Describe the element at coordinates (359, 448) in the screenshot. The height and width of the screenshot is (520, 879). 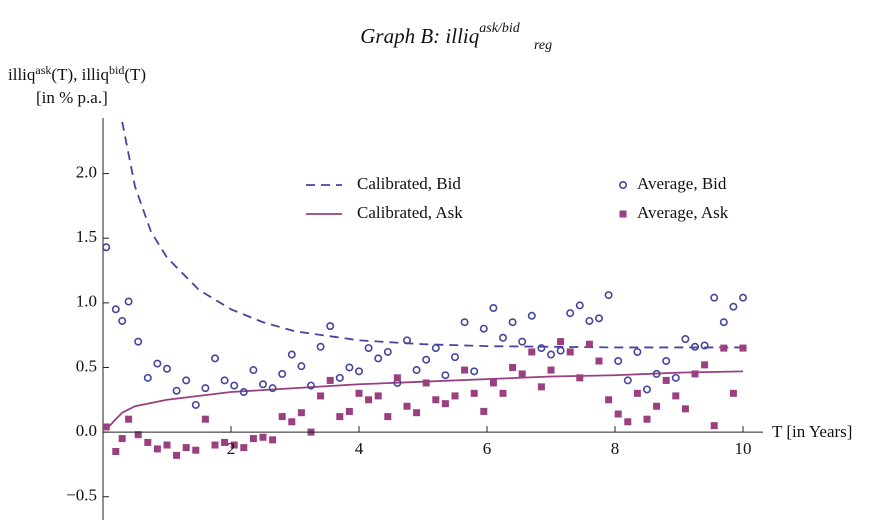
I see `x-tick-label: 4` at that location.